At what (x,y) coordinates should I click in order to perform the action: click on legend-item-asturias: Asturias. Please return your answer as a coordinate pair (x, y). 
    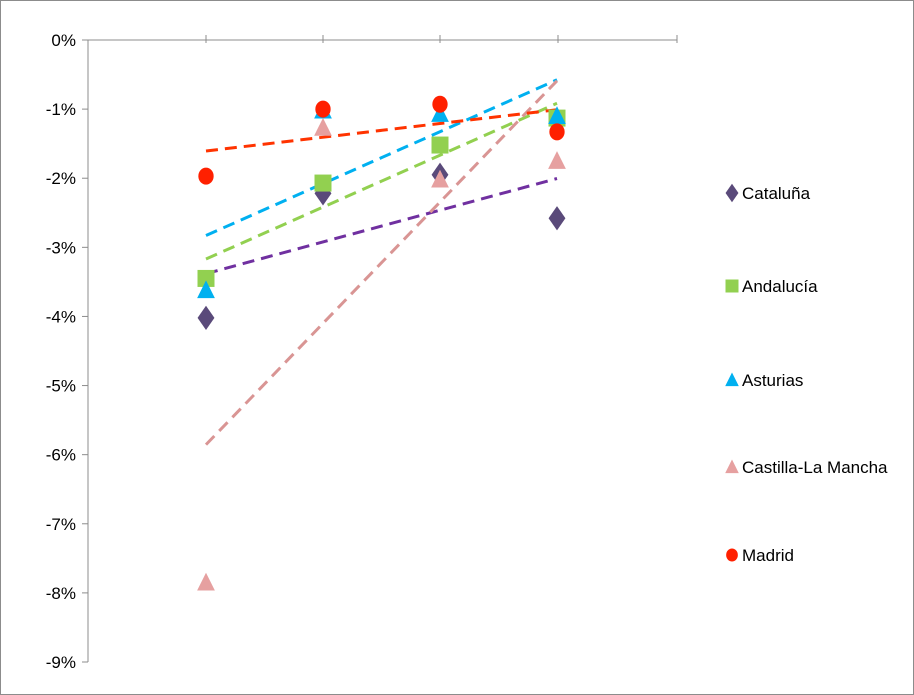
    Looking at the image, I should click on (764, 380).